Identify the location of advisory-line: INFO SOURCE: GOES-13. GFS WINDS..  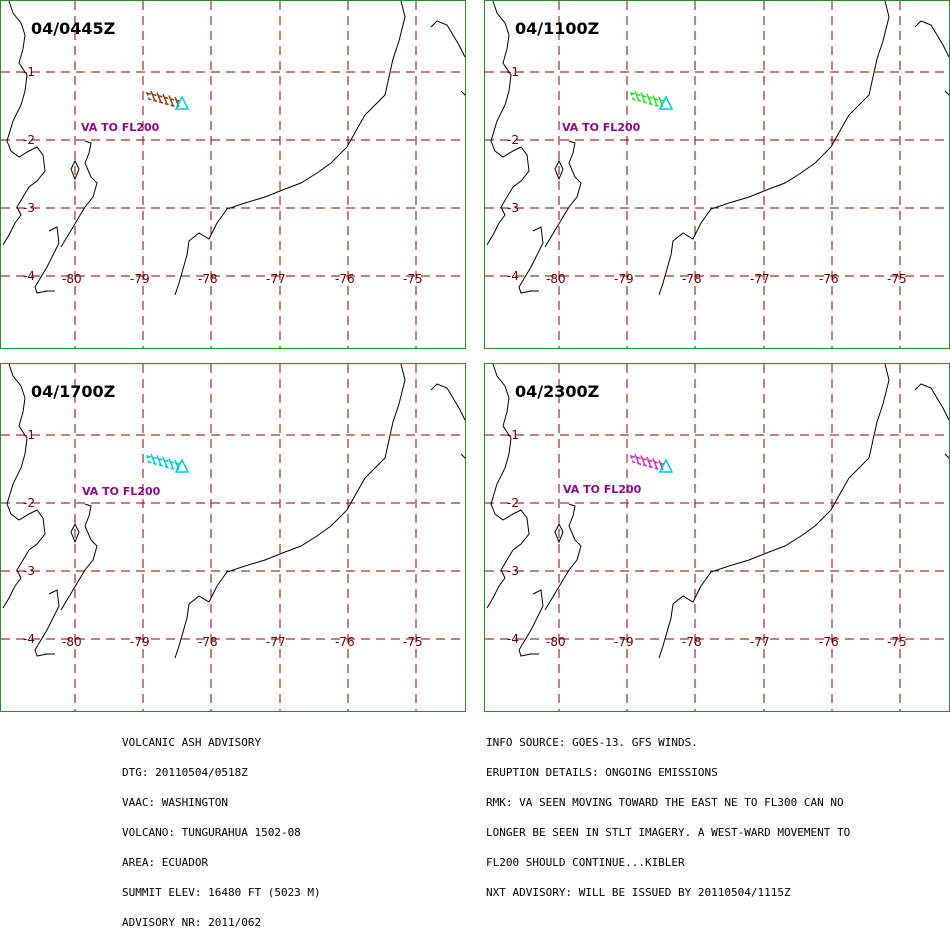
(592, 742).